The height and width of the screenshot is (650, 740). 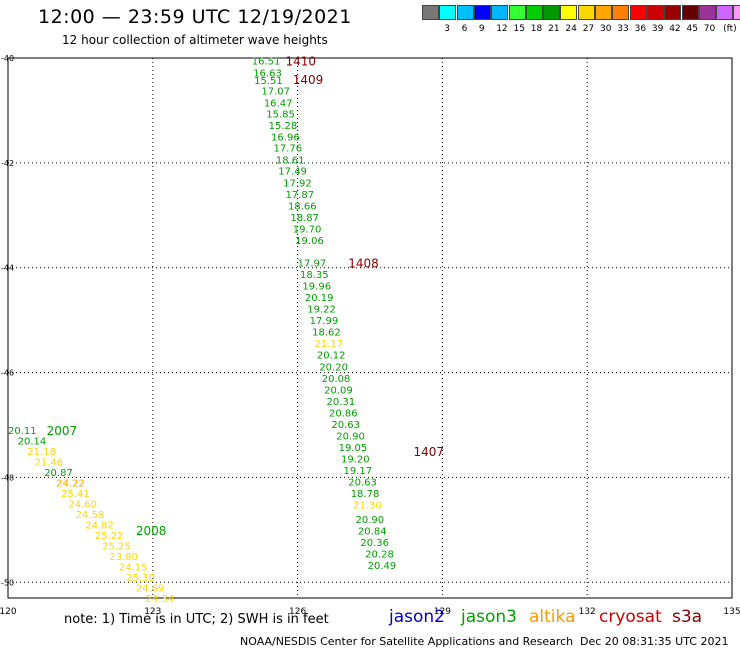 What do you see at coordinates (502, 29) in the screenshot?
I see `color-scale-label: 12` at bounding box center [502, 29].